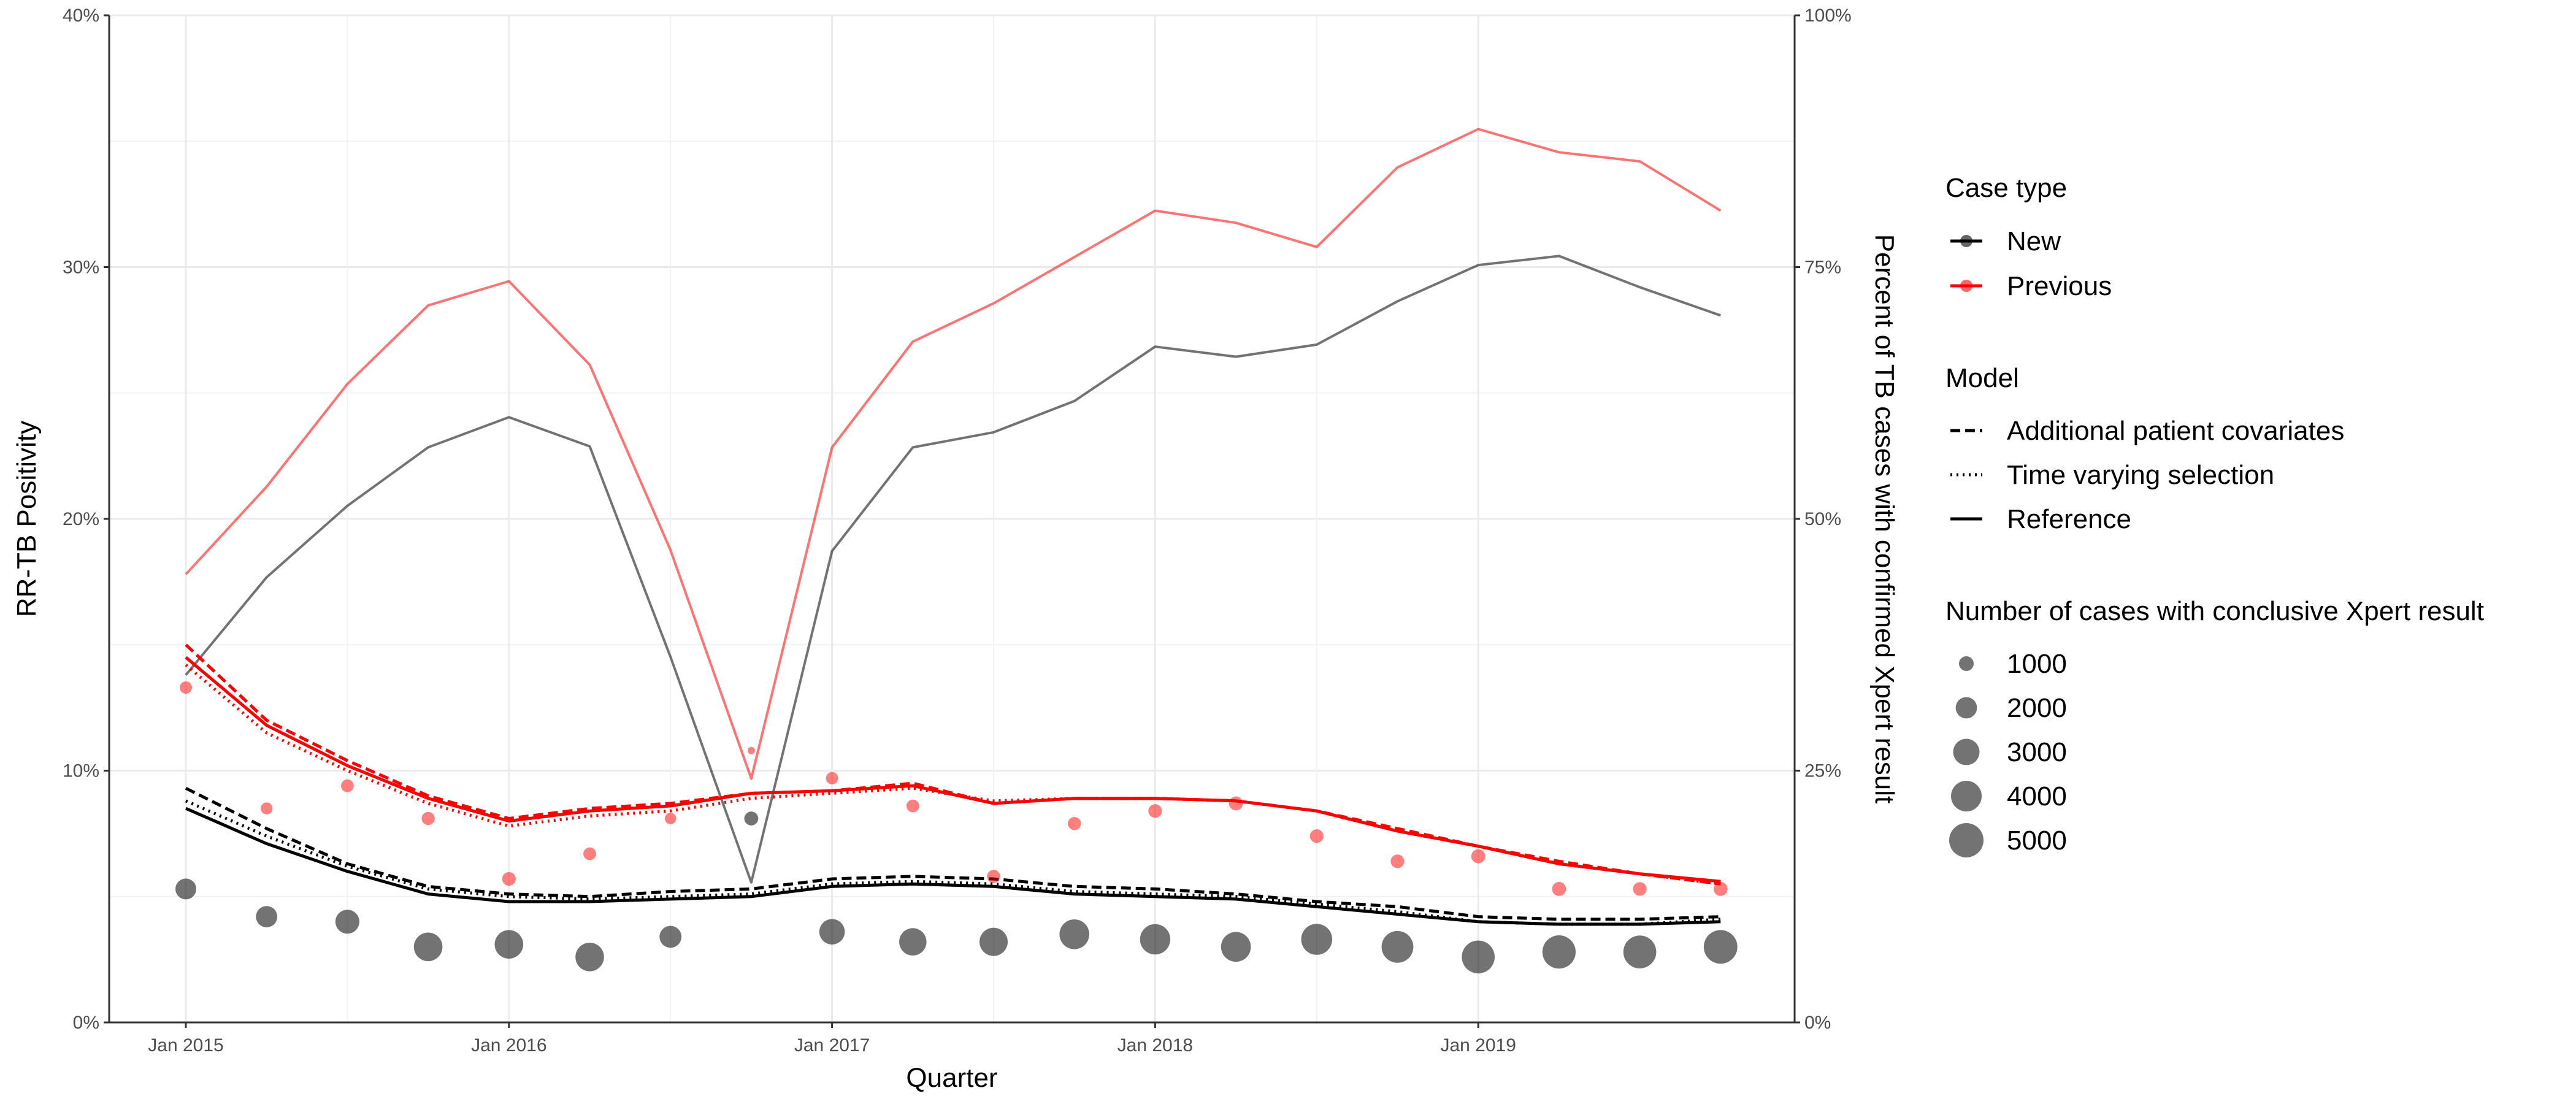 This screenshot has height=1104, width=2576. Describe the element at coordinates (27, 519) in the screenshot. I see `y-axis-title: RR-TB Positivity` at that location.